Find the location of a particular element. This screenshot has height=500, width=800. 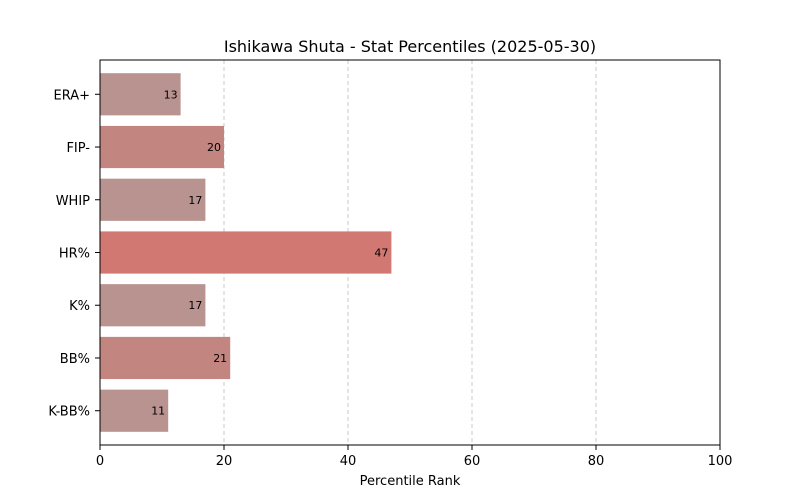

y-tick-label: FIP- is located at coordinates (78, 148).